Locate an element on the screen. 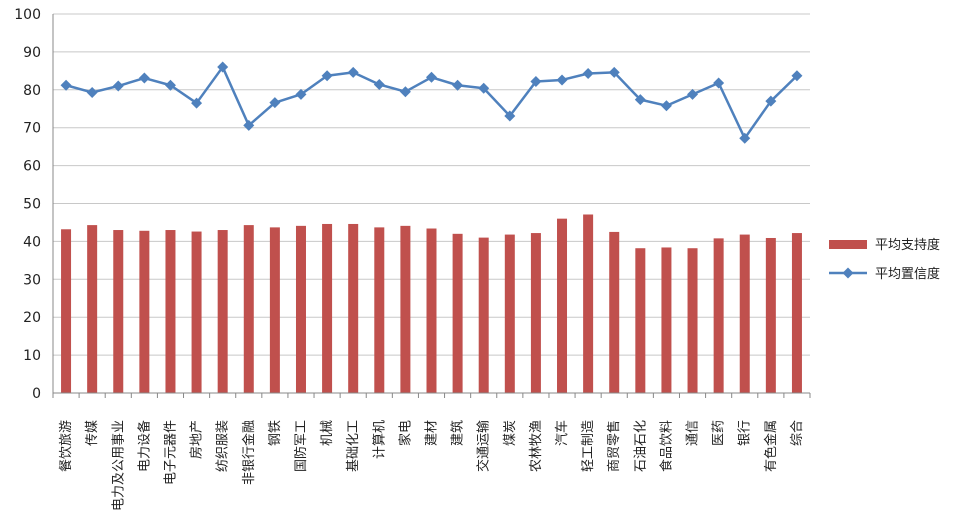 The width and height of the screenshot is (969, 519). x-tick-label: 商贸零售 is located at coordinates (614, 446).